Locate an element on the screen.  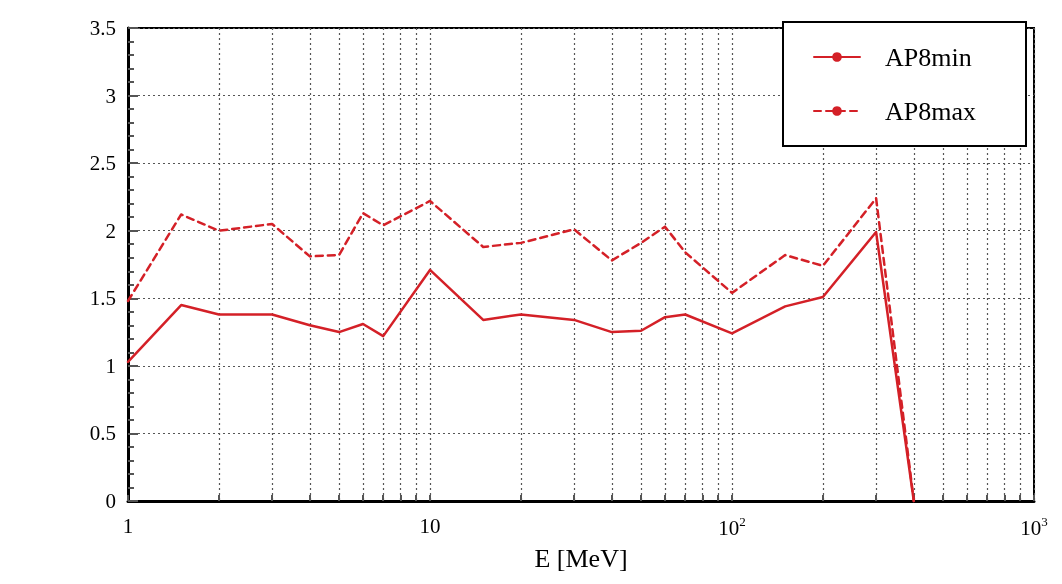
y-tick-label: 3 is located at coordinates (110, 95).